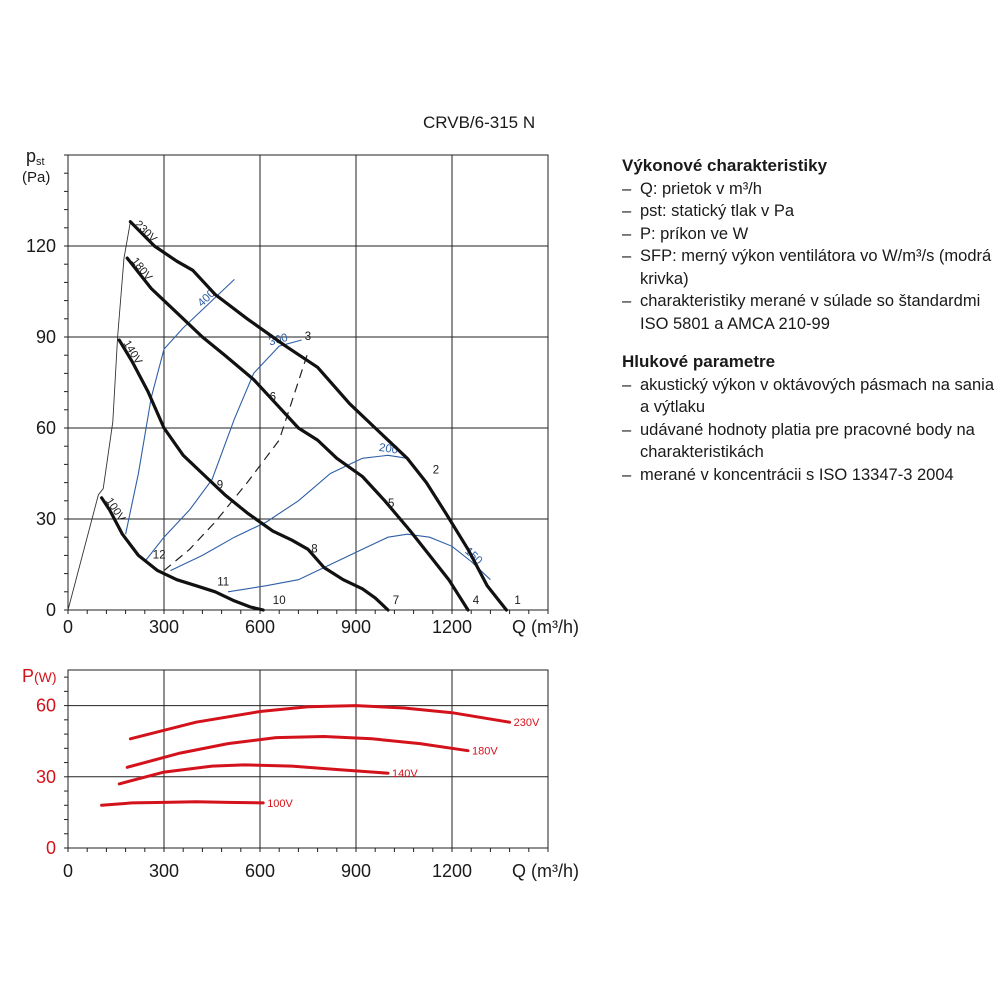 This screenshot has height=1000, width=1000. I want to click on pressure-x-tick-label: 300, so click(164, 627).